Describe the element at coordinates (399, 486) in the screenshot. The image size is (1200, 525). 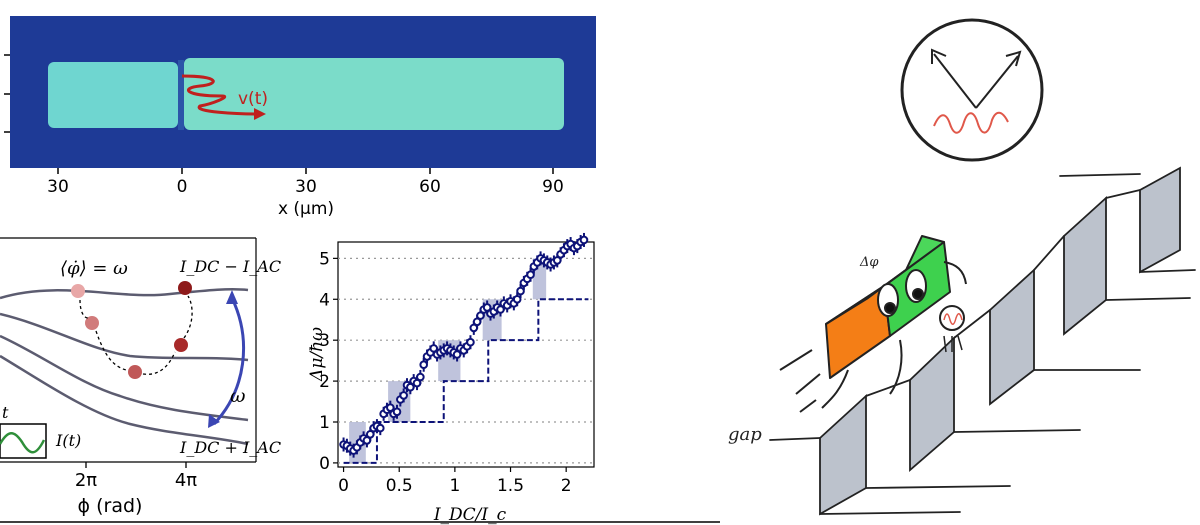
I see `x-tick-label: 0.5` at that location.